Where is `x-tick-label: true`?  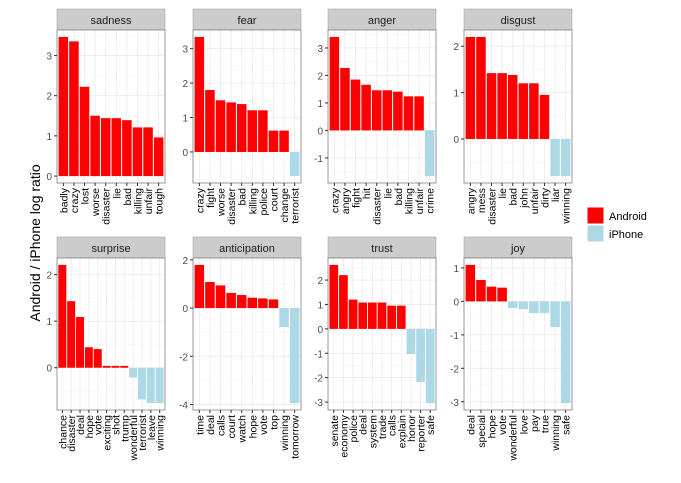
x-tick-label: true is located at coordinates (545, 424).